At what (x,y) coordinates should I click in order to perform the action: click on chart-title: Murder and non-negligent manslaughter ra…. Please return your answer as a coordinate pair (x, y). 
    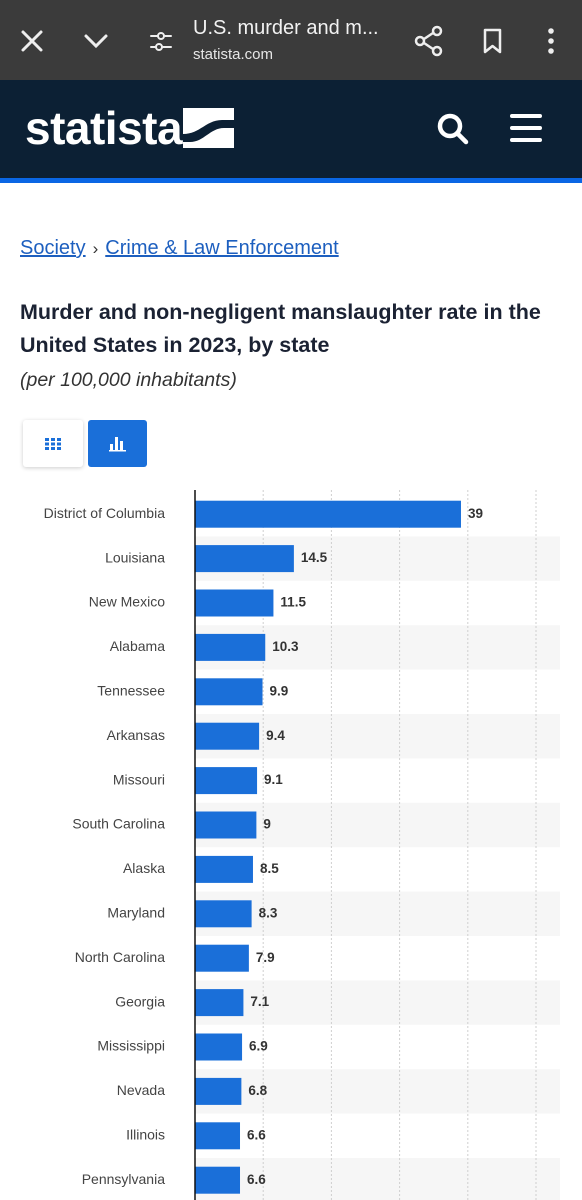
    Looking at the image, I should click on (280, 328).